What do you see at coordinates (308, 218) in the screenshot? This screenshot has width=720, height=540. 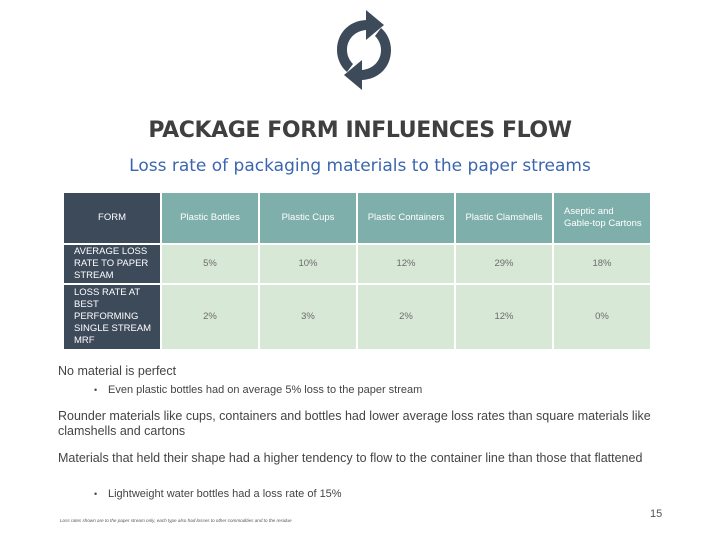 I see `table-column-header: Plastic Cups` at bounding box center [308, 218].